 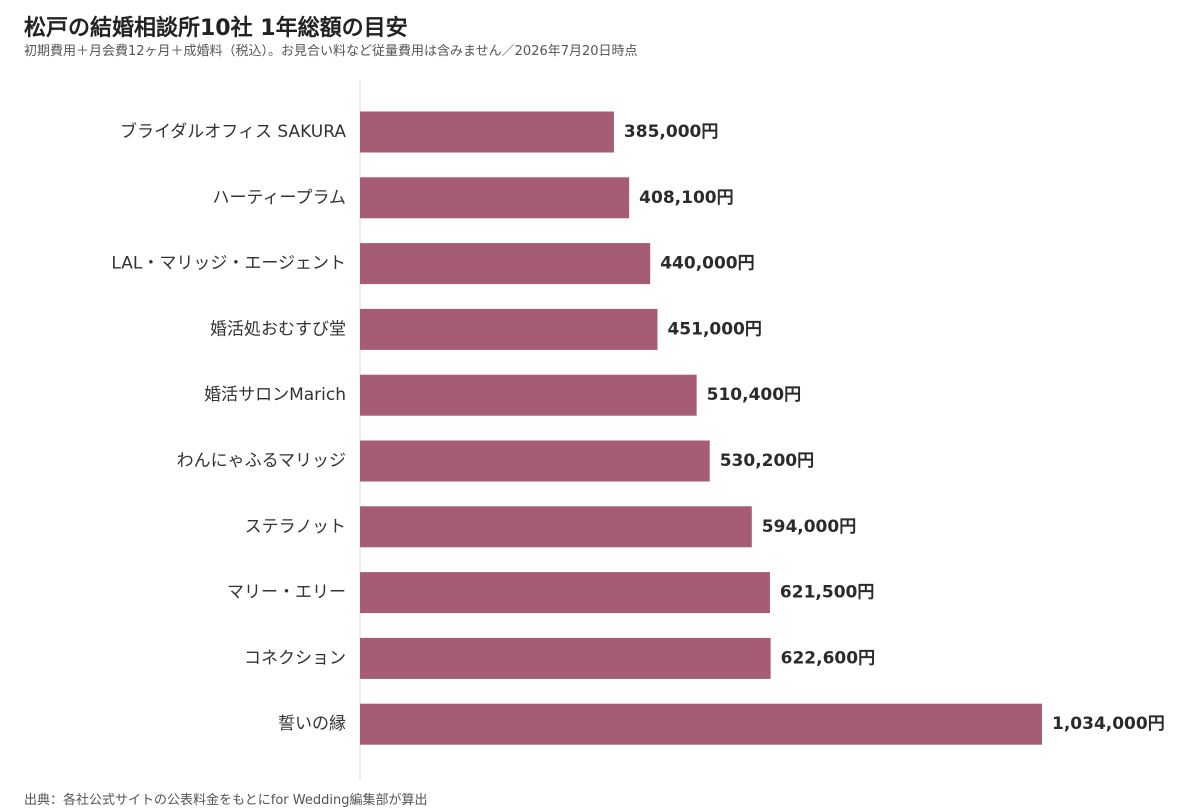 What do you see at coordinates (216, 28) in the screenshot?
I see `chart-title: 松戸の結婚相談所10社 1年総額の目安` at bounding box center [216, 28].